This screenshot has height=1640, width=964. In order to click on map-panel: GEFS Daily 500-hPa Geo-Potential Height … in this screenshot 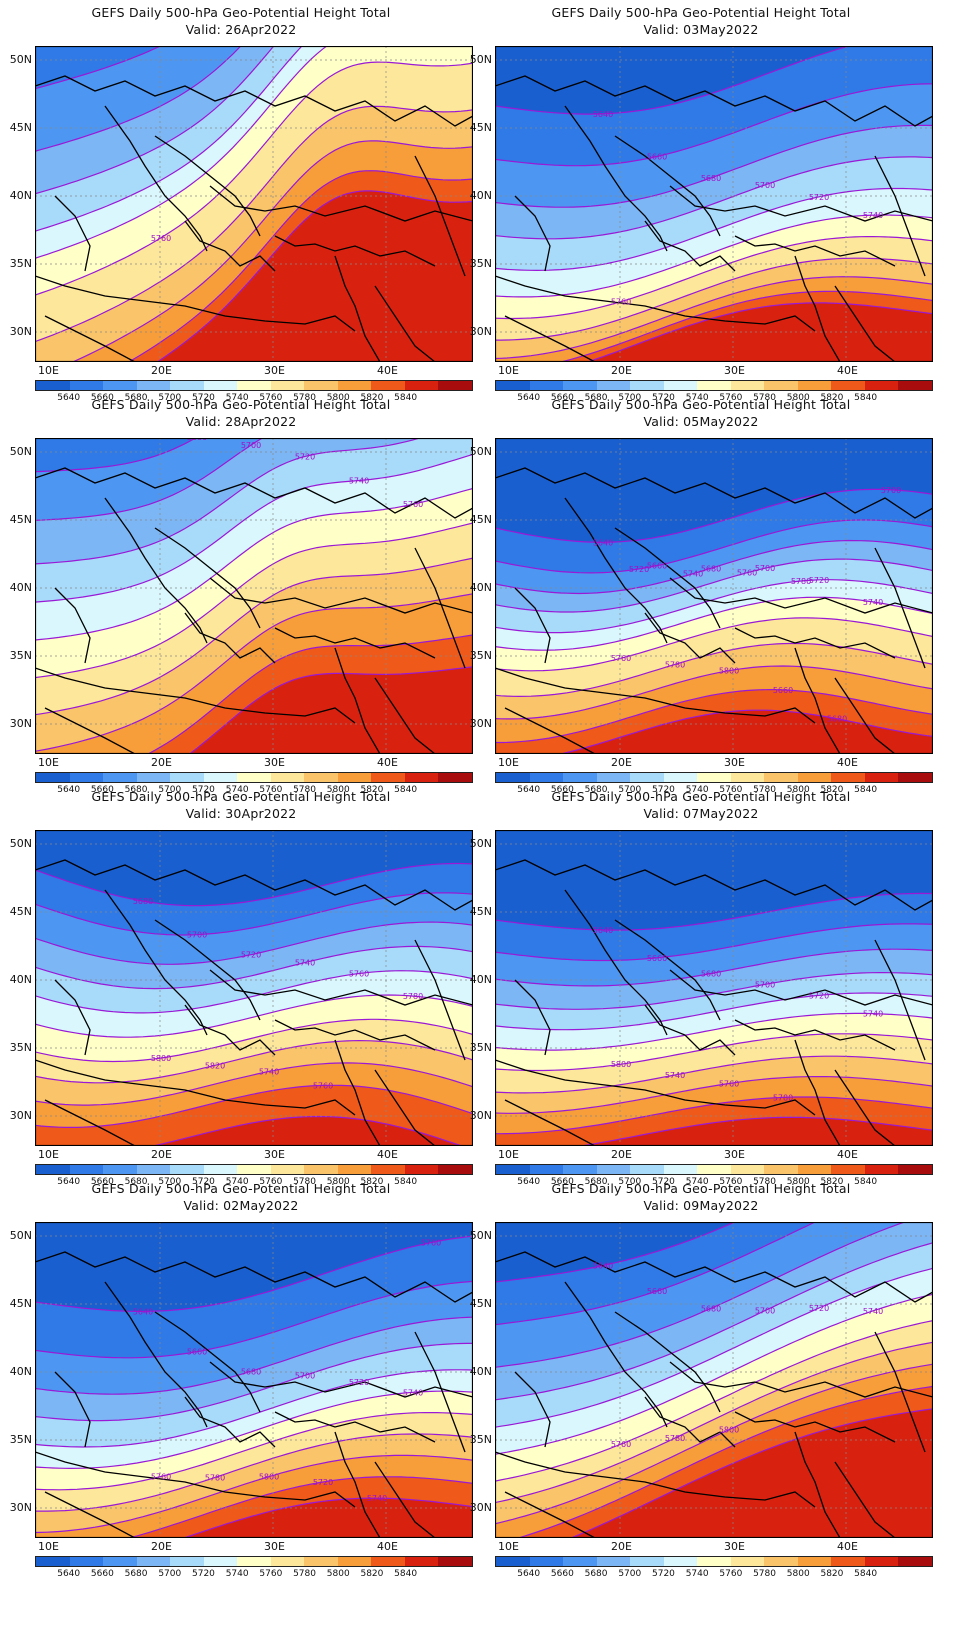, I will do `click(241, 205)`.